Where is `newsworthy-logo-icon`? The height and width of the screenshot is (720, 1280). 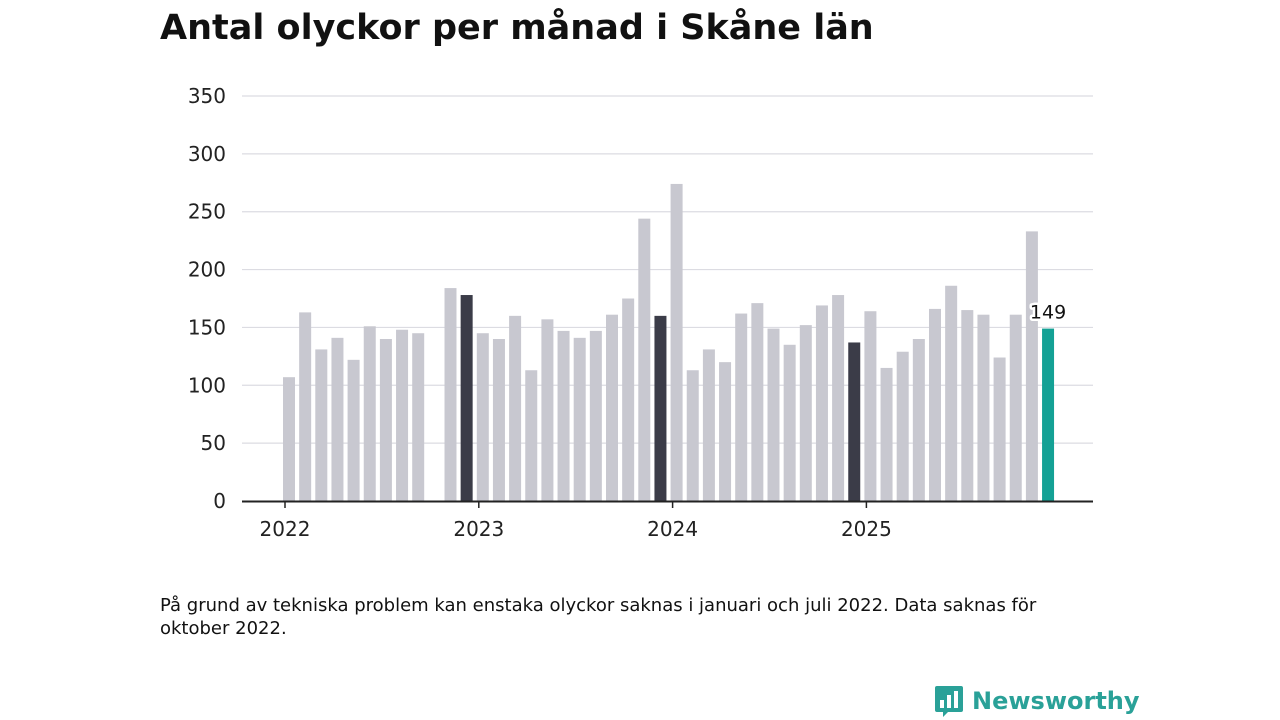
newsworthy-logo-icon is located at coordinates (949, 701).